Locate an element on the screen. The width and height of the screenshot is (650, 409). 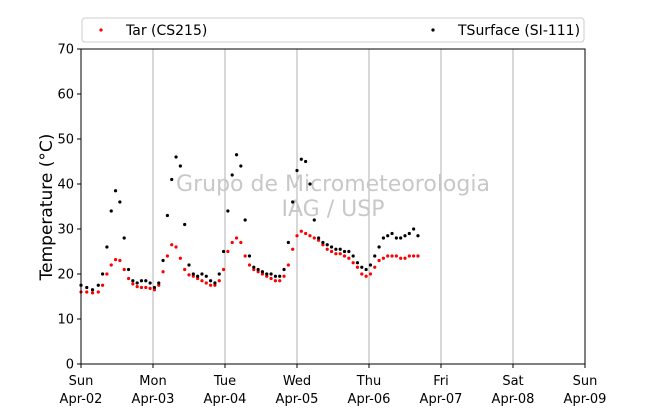
y-tick-label: 20 is located at coordinates (65, 275).